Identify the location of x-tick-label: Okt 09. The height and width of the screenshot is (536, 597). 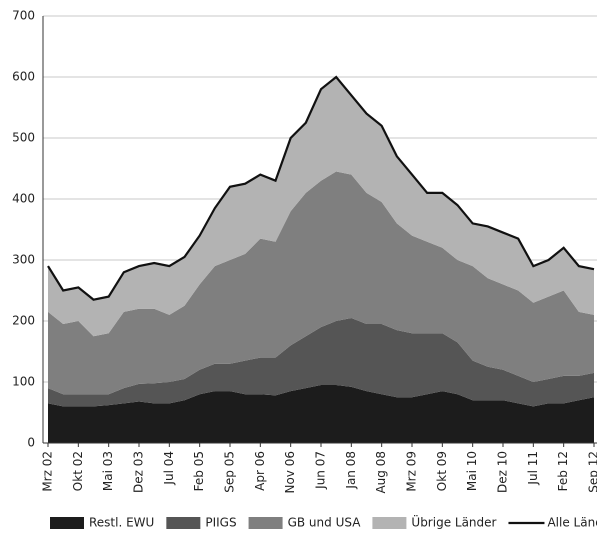
(442, 471).